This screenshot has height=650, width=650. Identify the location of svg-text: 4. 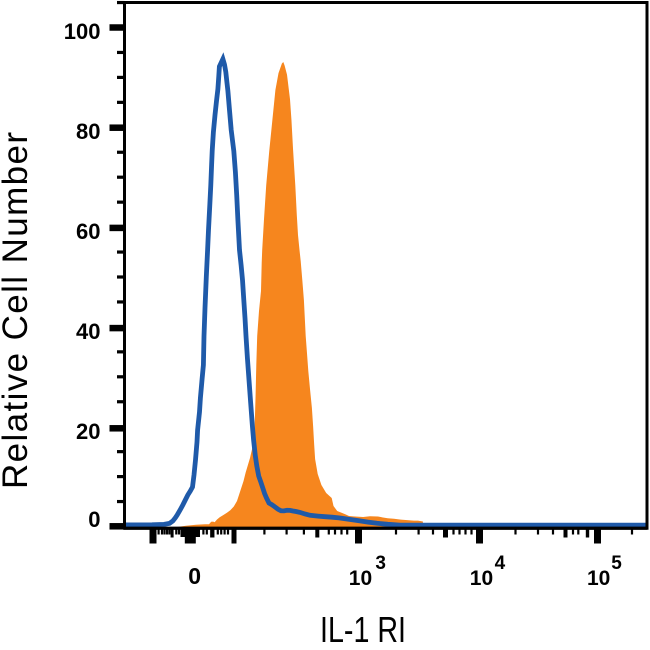
(500, 563).